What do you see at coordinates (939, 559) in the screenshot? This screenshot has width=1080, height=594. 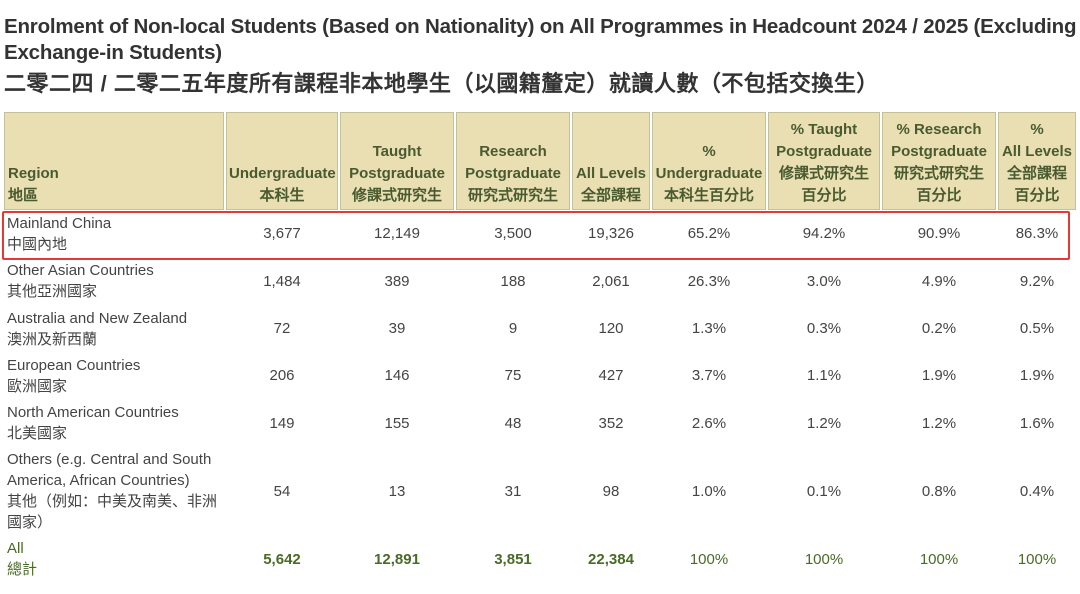 I see `pct-research-postgraduate-cell: 100%` at bounding box center [939, 559].